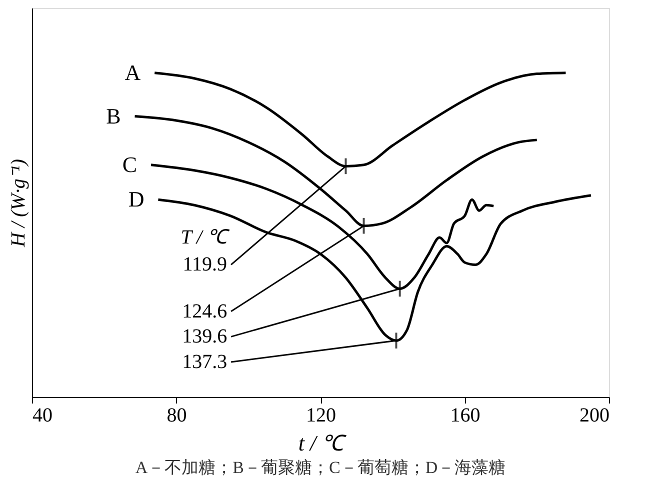  What do you see at coordinates (132, 72) in the screenshot?
I see `series-label: A` at bounding box center [132, 72].